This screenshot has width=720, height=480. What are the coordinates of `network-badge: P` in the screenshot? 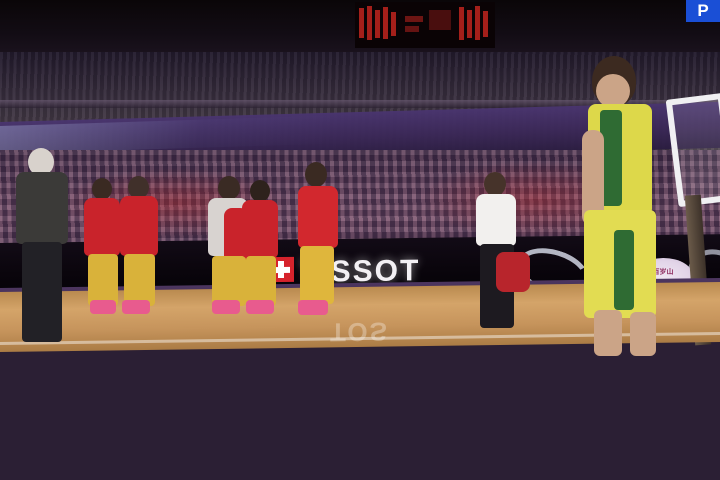 It's located at (703, 11).